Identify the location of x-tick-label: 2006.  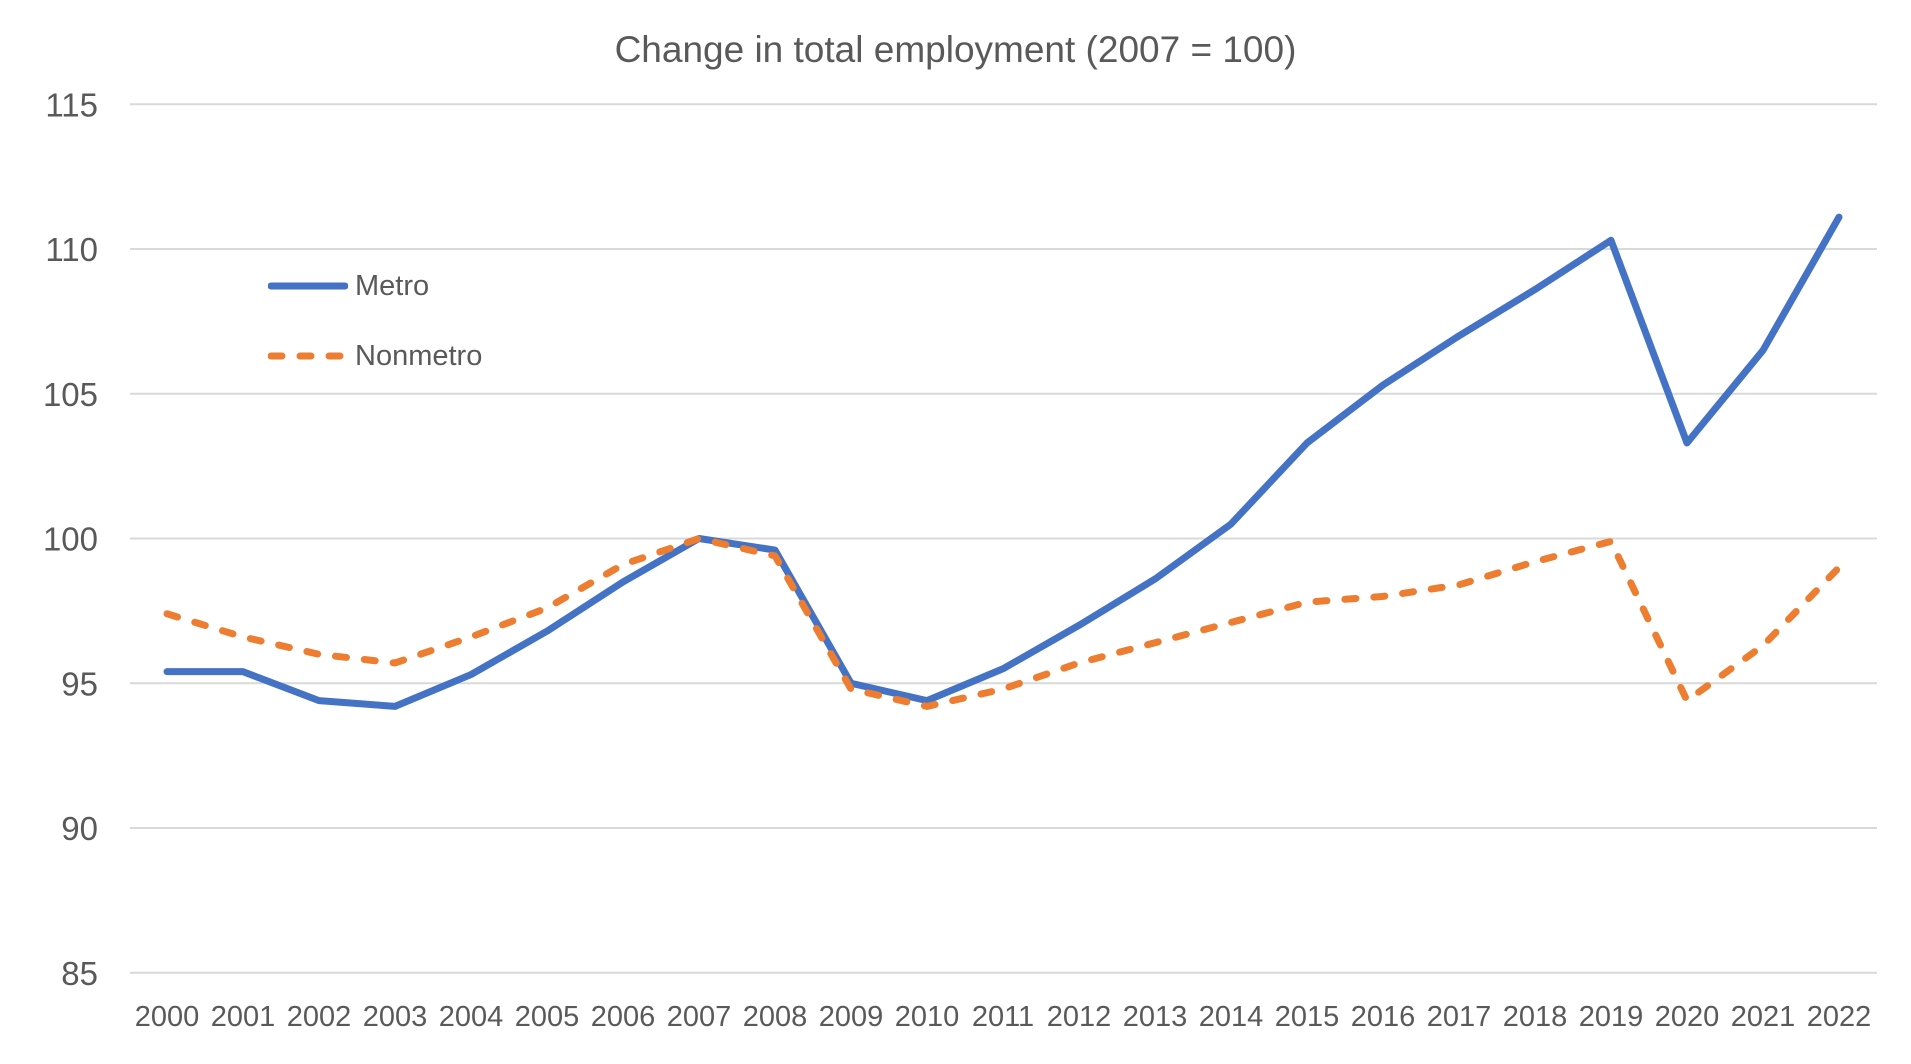
(623, 1017).